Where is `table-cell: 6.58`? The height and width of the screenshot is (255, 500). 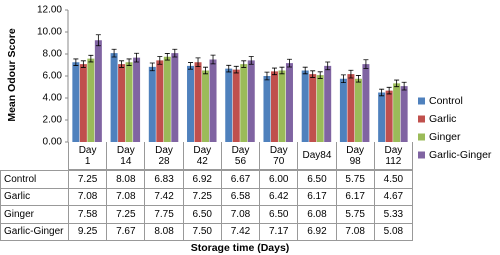 table-cell: 6.58 is located at coordinates (240, 196).